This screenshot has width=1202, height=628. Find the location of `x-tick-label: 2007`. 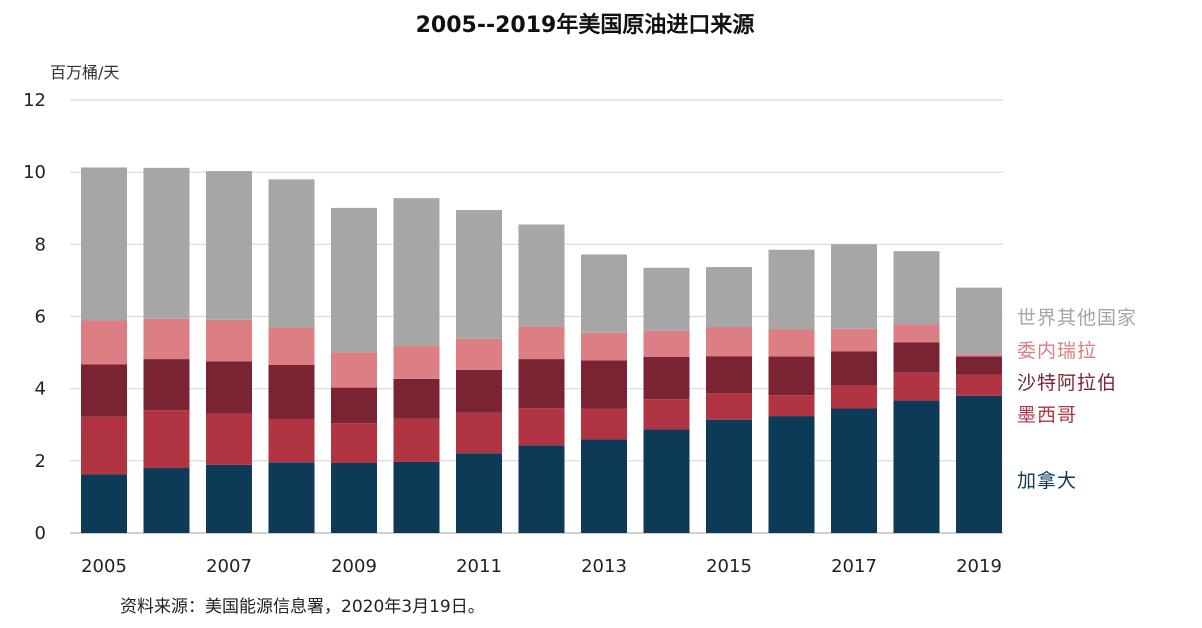

x-tick-label: 2007 is located at coordinates (229, 566).